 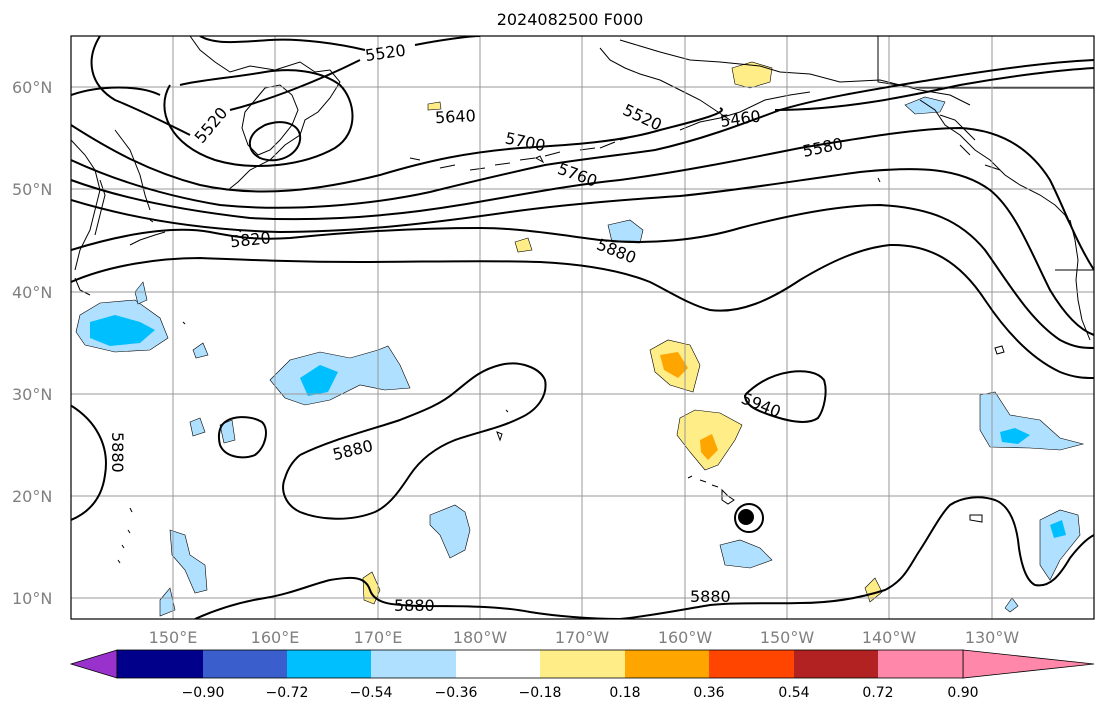 I want to click on map-title: 2024082500 F000, so click(x=570, y=19).